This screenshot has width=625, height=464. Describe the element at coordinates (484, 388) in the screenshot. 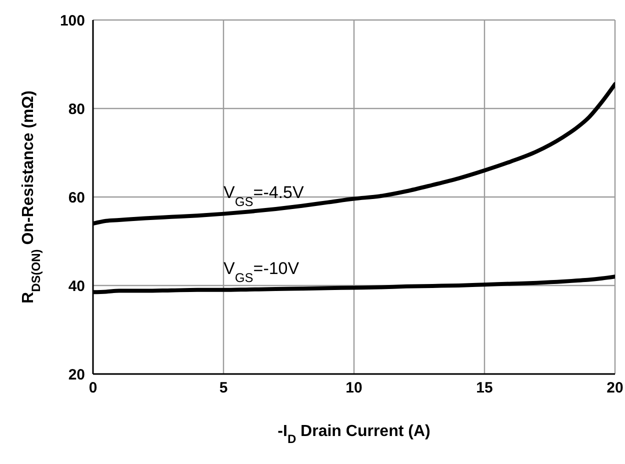

I see `x-tick-label: 15` at that location.